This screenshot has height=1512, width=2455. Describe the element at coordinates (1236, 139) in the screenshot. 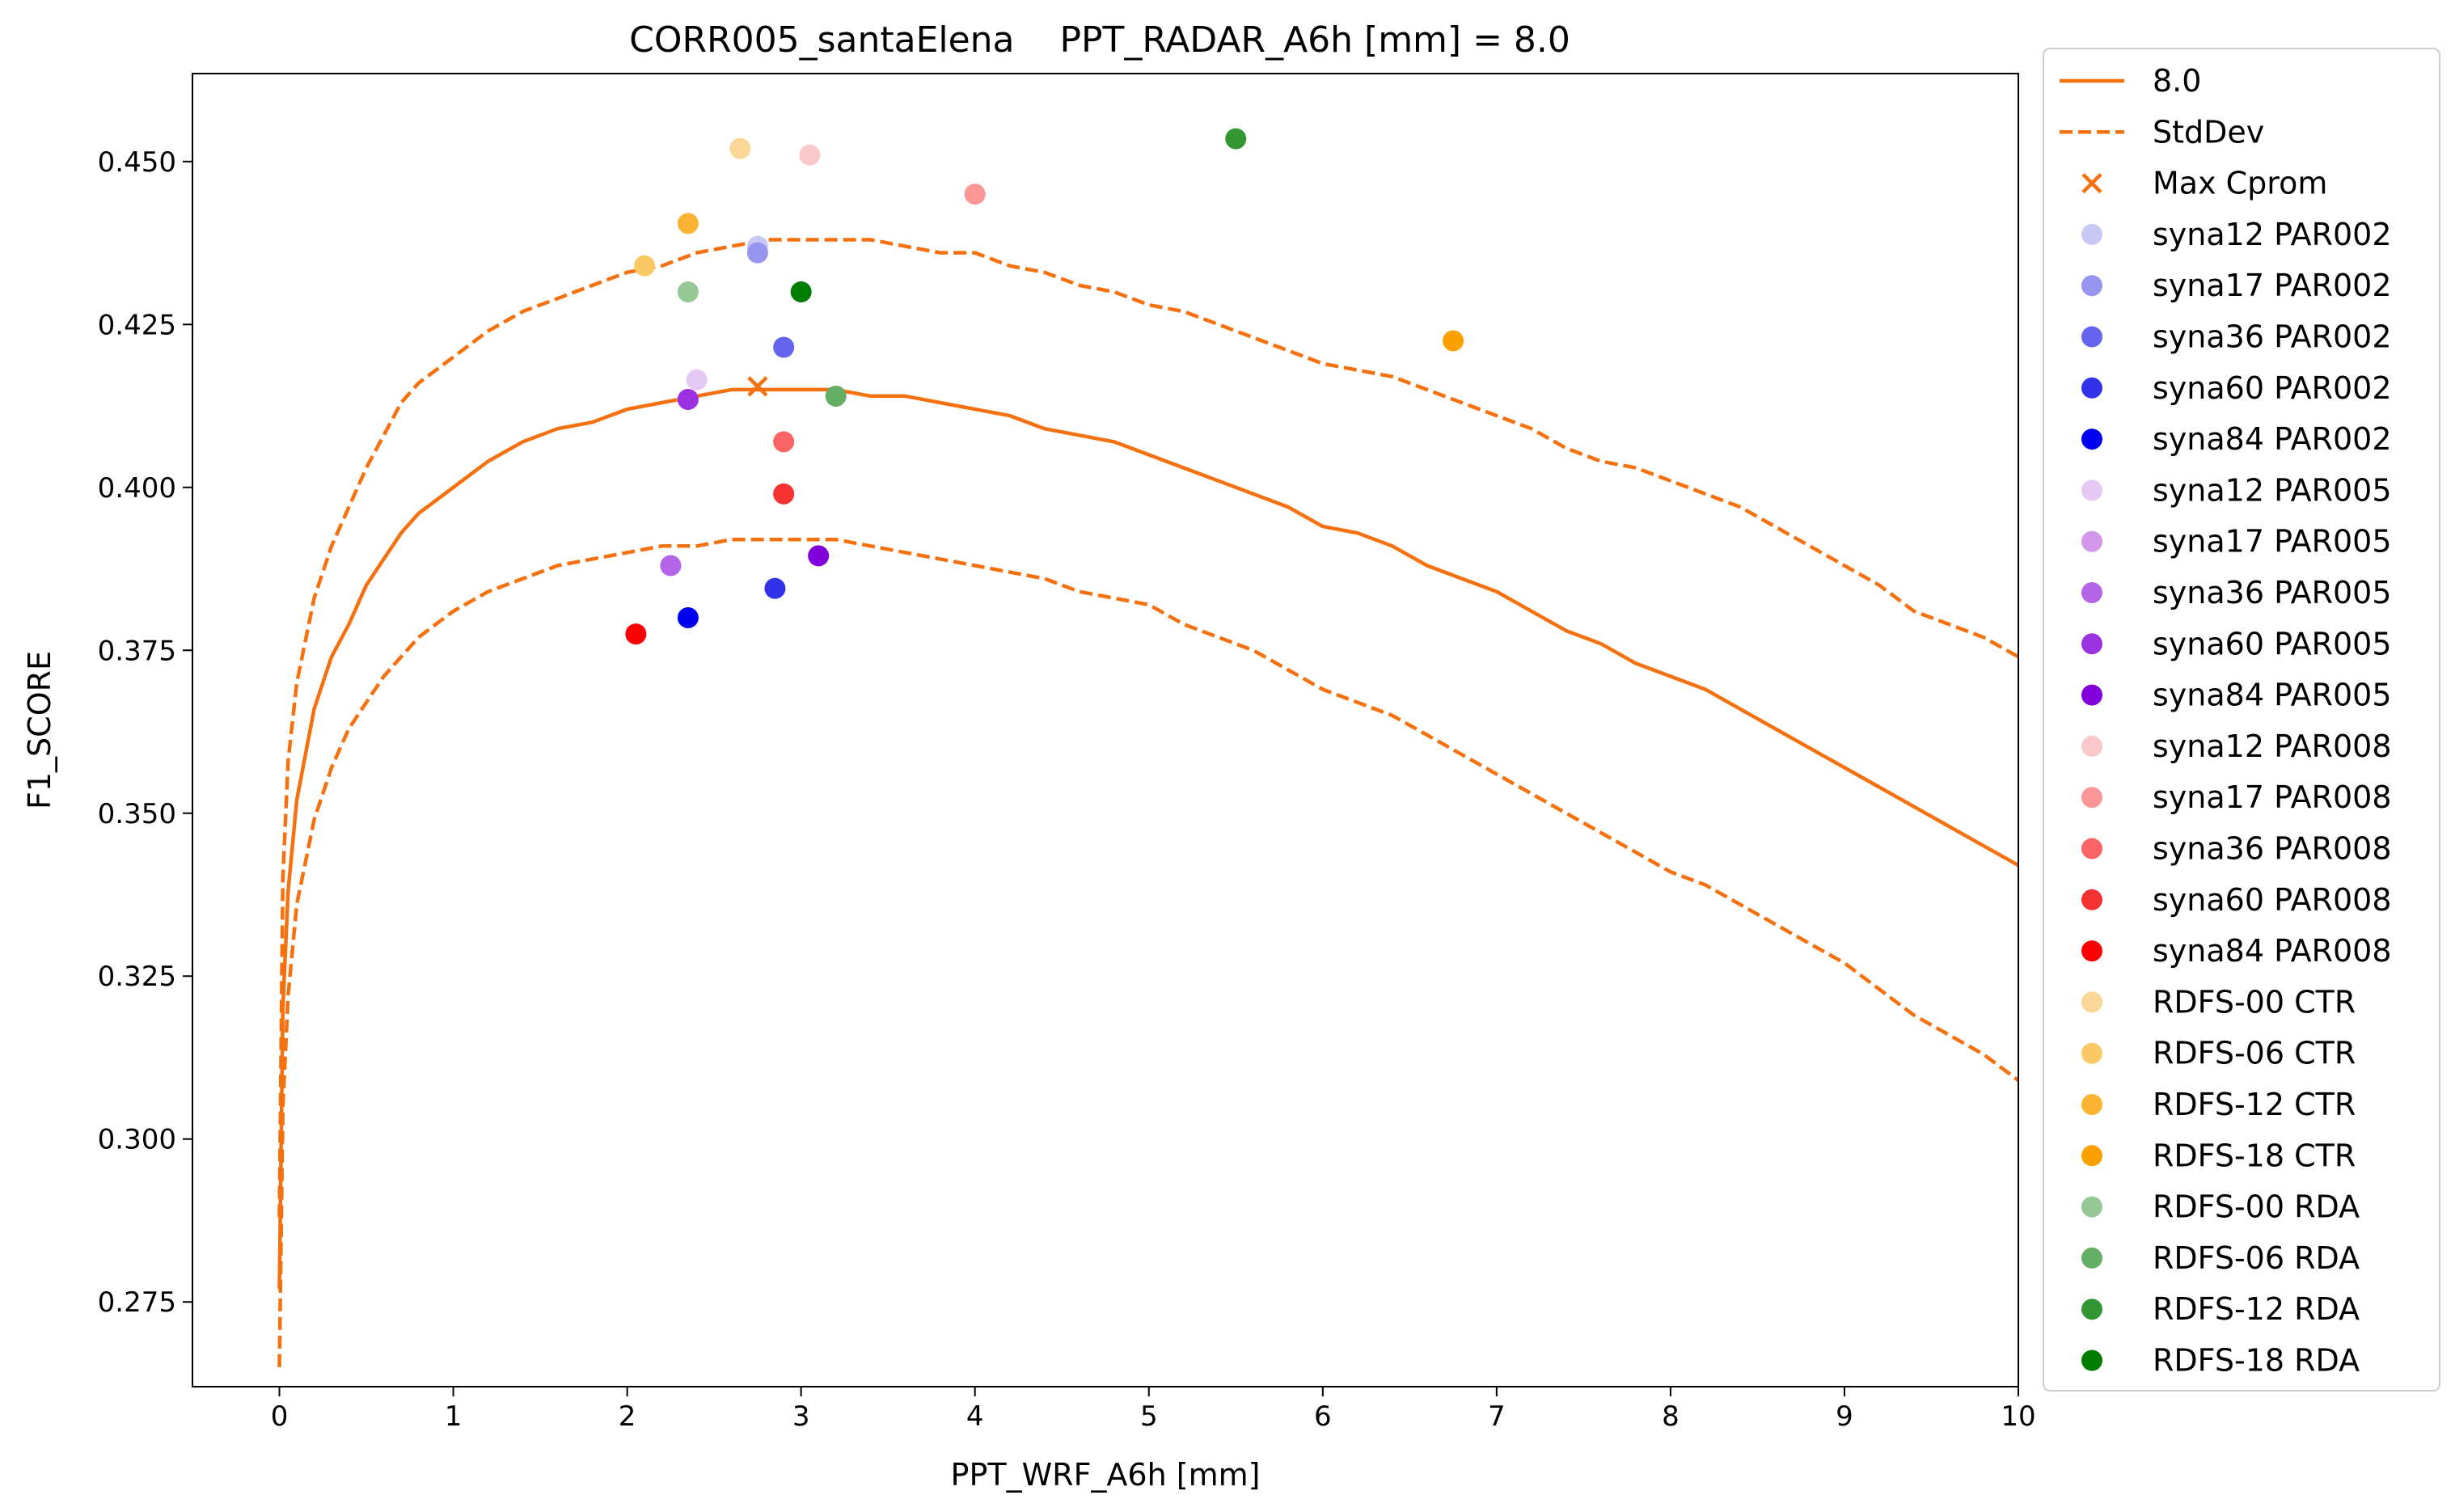

I see `data-point-rdfs-12-rda` at that location.